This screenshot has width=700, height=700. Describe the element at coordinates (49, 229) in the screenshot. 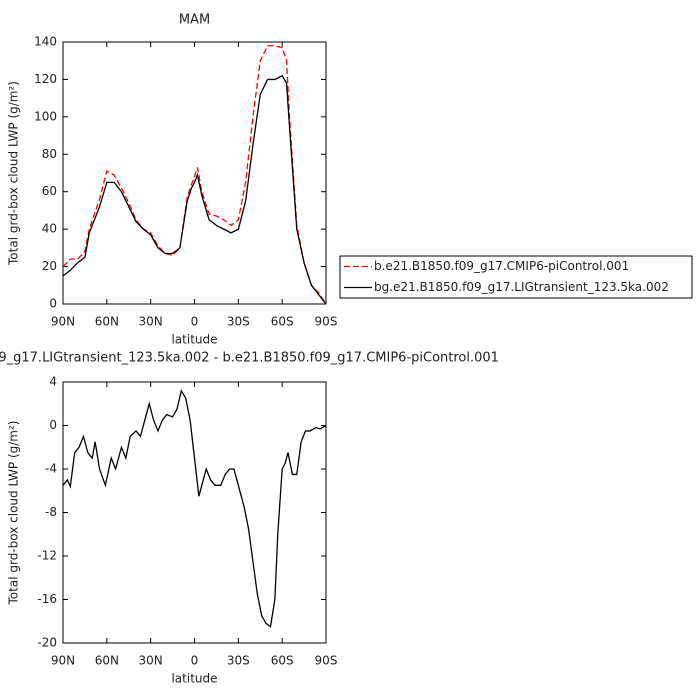

I see `y-tick-label: 40` at that location.